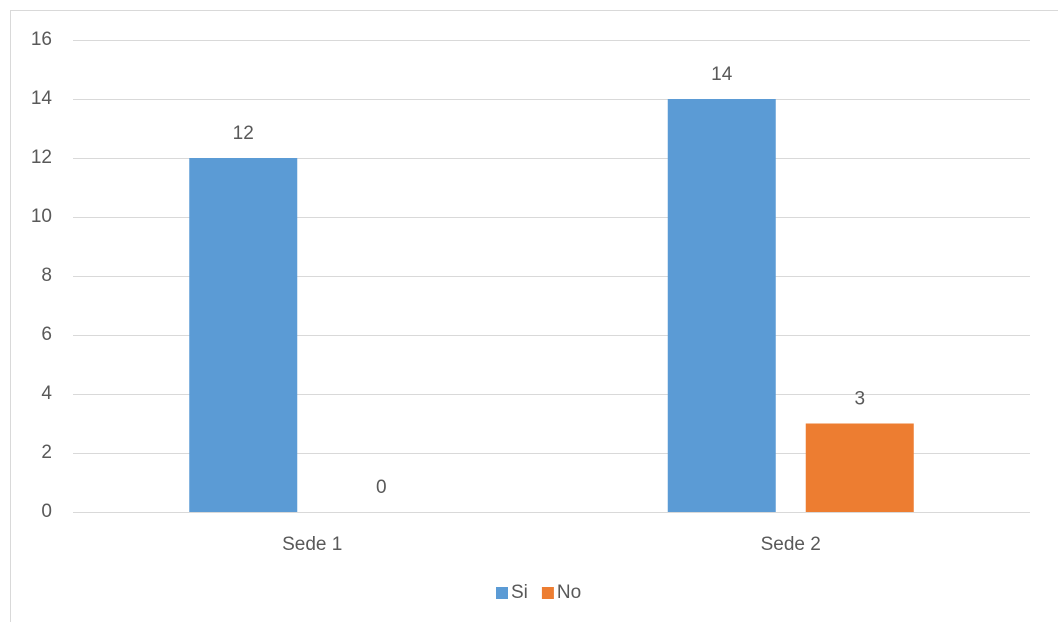  Describe the element at coordinates (46, 511) in the screenshot. I see `y-tick-label: 0` at that location.